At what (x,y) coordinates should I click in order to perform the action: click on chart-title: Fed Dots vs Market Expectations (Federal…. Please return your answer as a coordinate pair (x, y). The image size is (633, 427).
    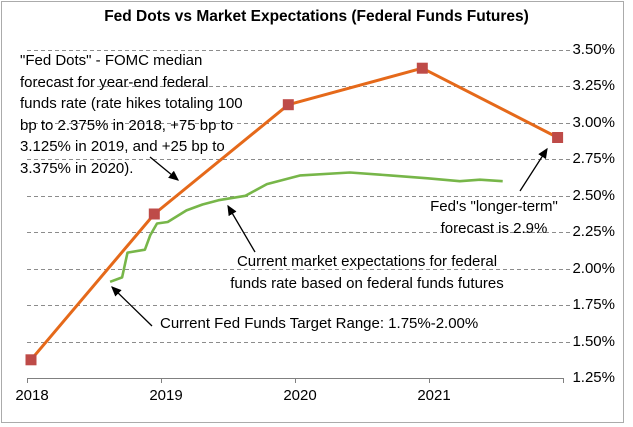
    Looking at the image, I should click on (316, 16).